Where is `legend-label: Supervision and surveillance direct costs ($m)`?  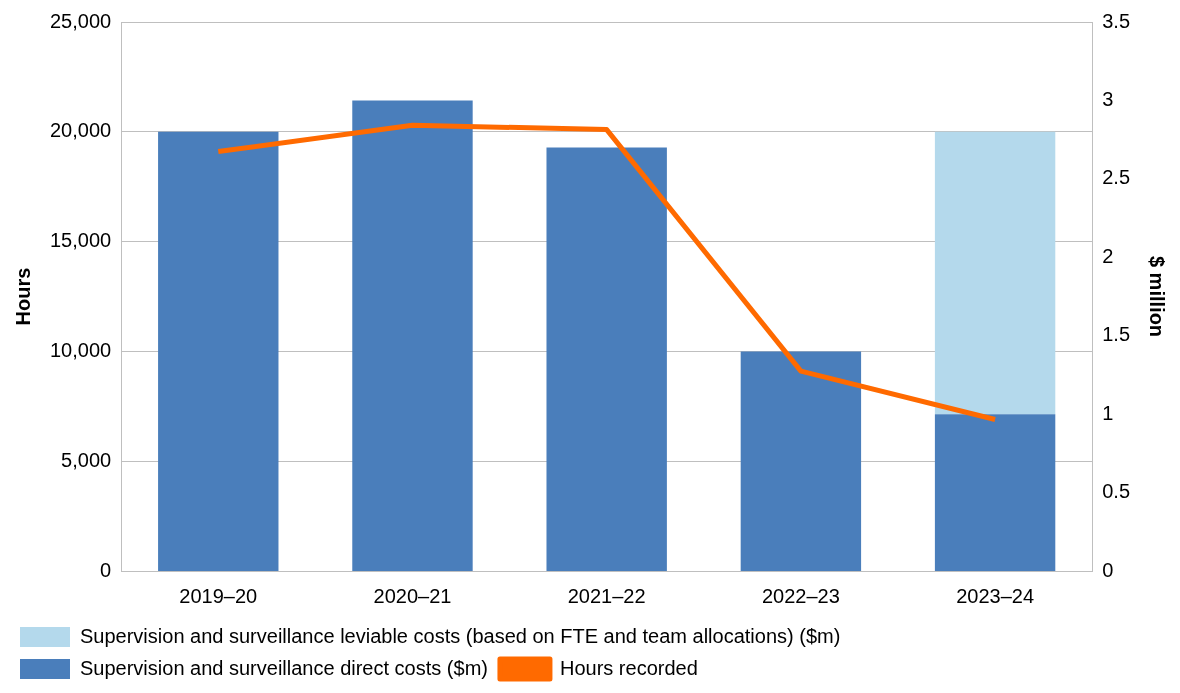 legend-label: Supervision and surveillance direct costs ($m) is located at coordinates (284, 667).